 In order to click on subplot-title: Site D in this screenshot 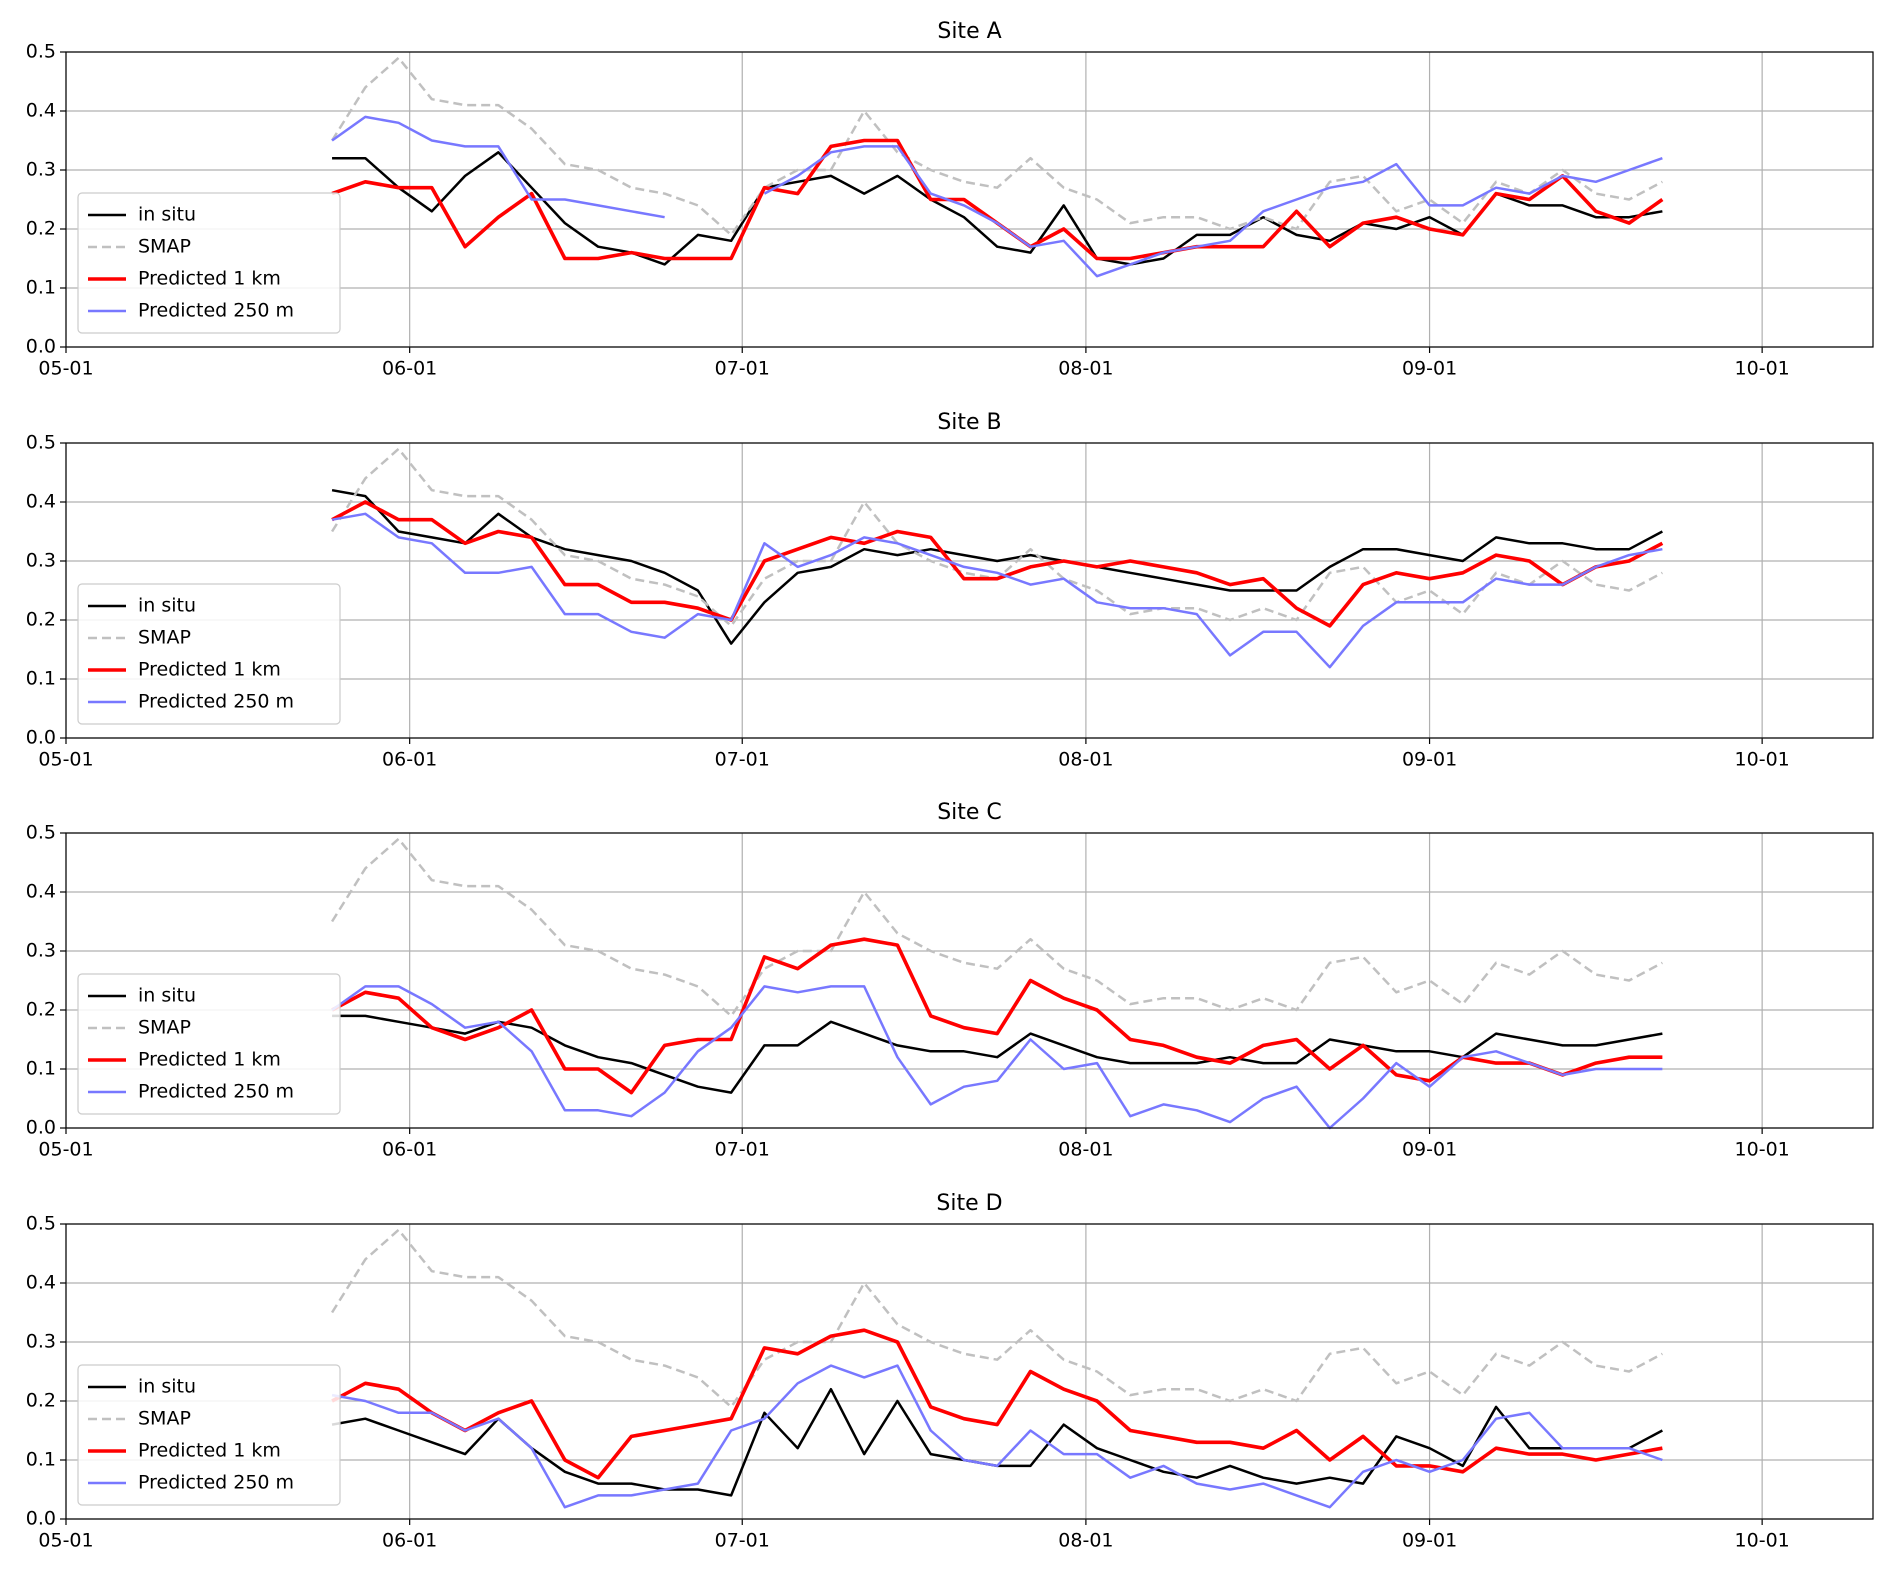, I will do `click(969, 1203)`.